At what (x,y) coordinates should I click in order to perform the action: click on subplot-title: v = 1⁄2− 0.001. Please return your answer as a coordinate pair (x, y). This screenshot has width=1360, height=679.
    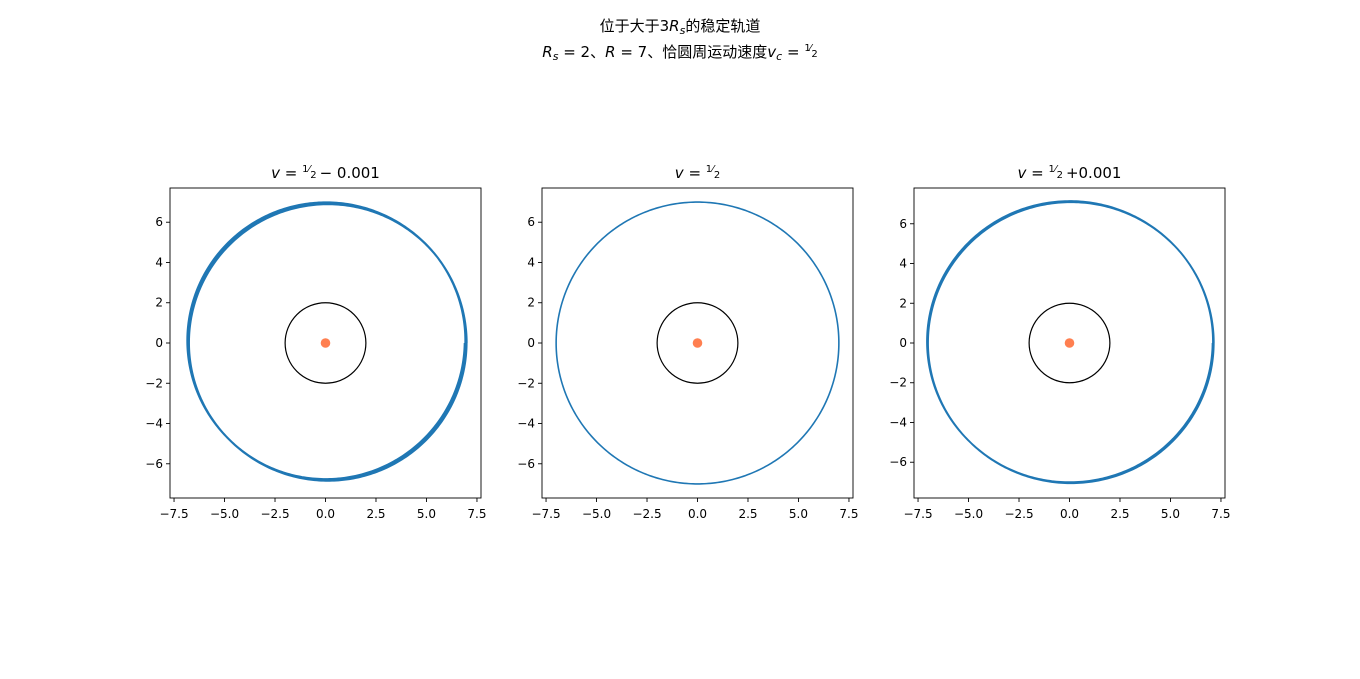
    Looking at the image, I should click on (325, 173).